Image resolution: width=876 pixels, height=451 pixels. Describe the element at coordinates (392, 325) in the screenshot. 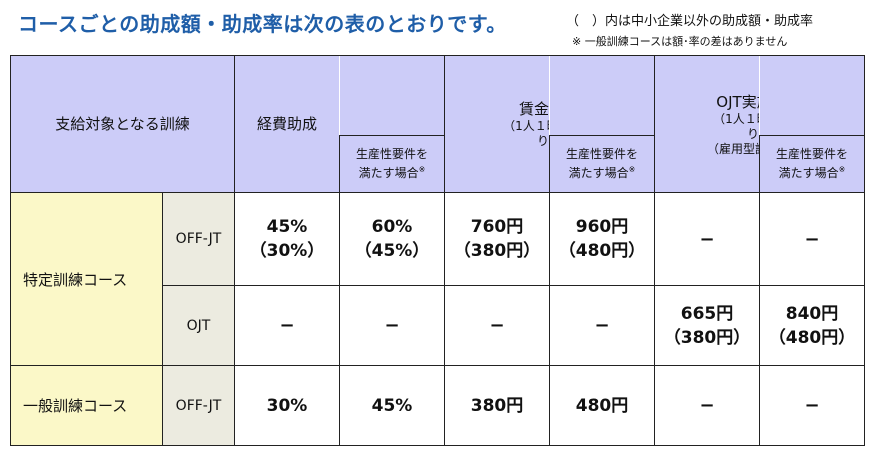

I see `cell-tokutei-ojt-expense-prod: −` at that location.